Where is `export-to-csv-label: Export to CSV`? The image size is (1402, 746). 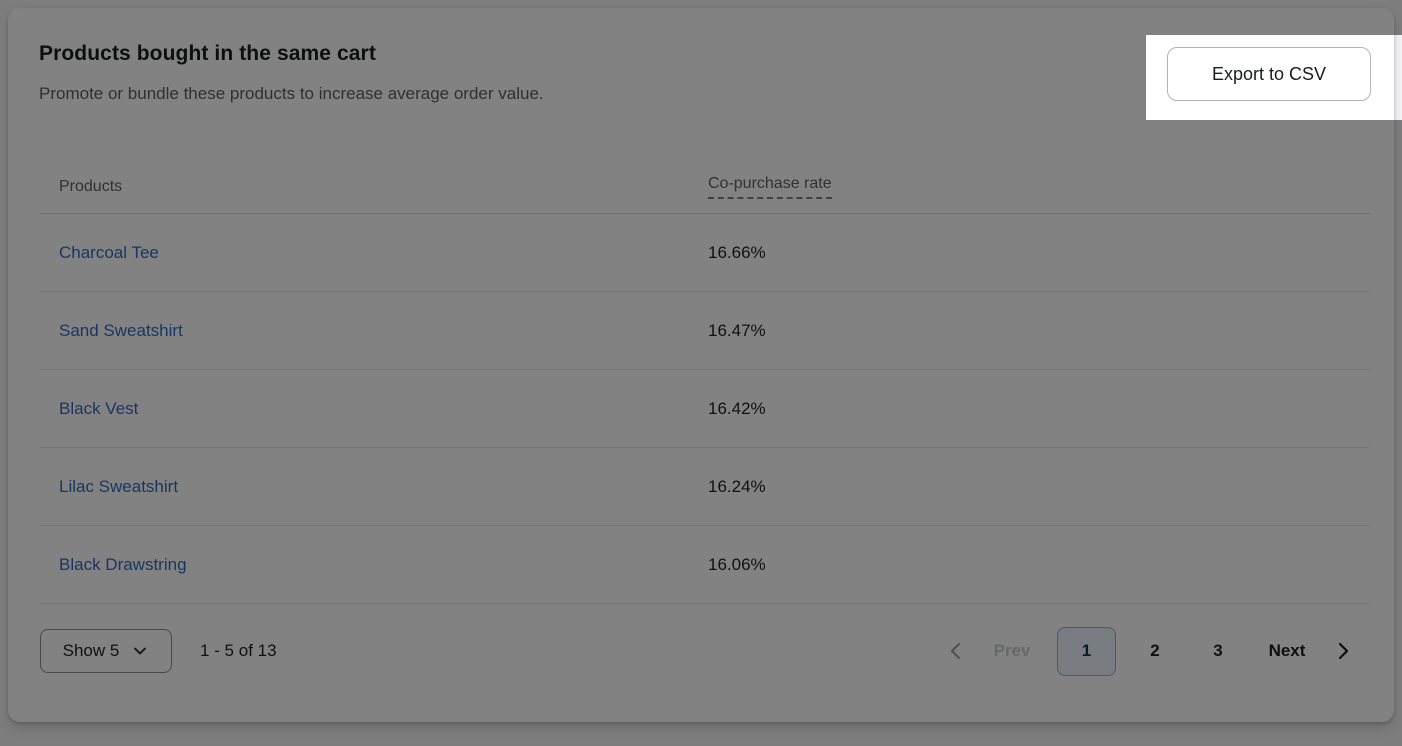 export-to-csv-label: Export to CSV is located at coordinates (1269, 73).